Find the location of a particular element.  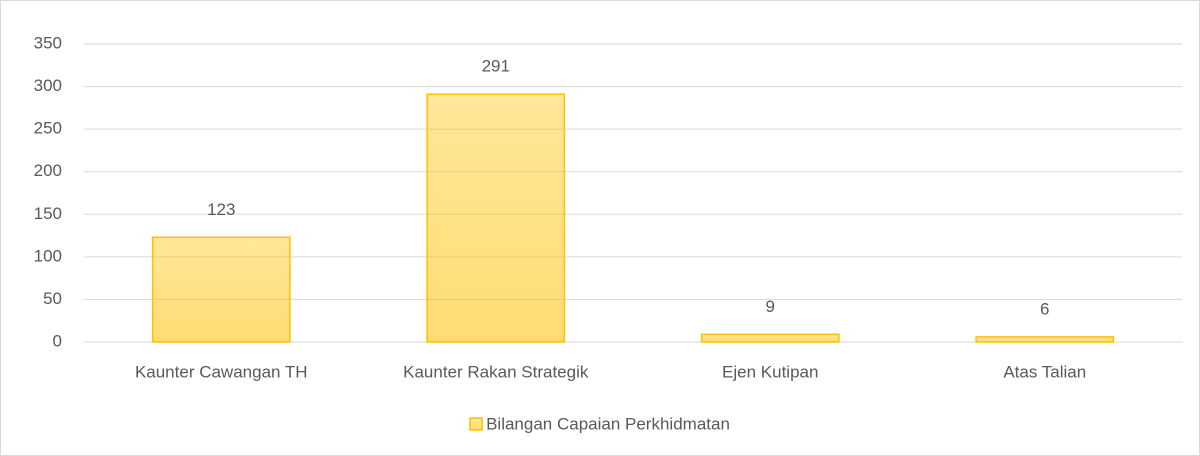

x-tick-label: Kaunter Rakan Strategik is located at coordinates (496, 371).